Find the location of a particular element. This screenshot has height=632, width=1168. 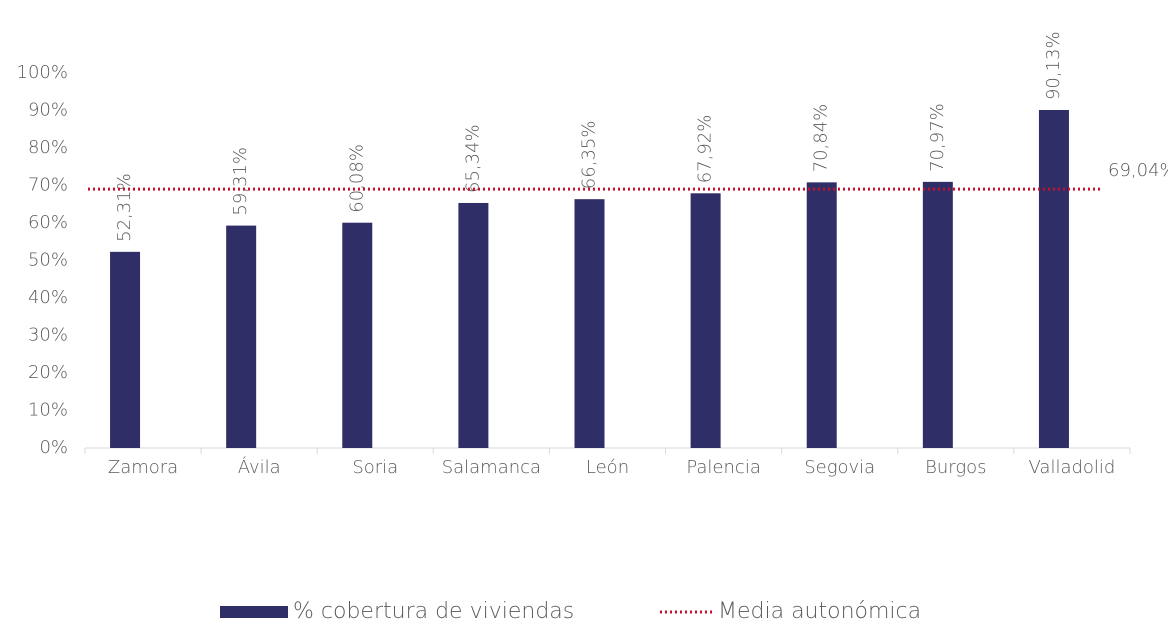

y-tick-label: 30% is located at coordinates (48, 335).